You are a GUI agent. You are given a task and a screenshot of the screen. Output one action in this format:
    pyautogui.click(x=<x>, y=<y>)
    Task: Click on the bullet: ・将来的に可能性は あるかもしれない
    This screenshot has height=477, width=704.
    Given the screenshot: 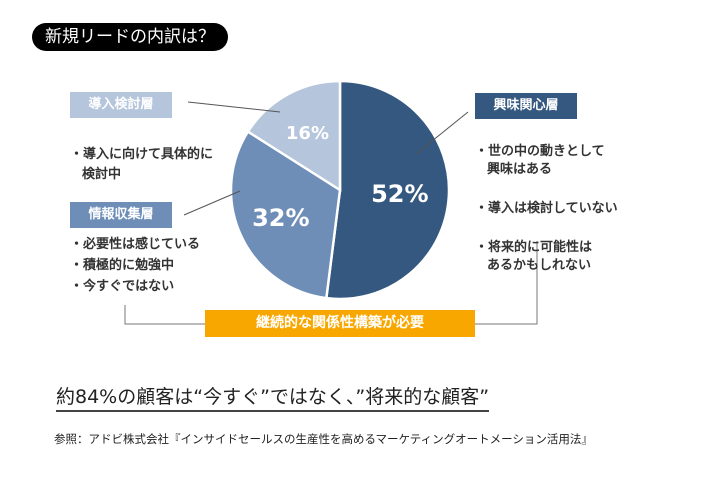 What is the action you would take?
    pyautogui.click(x=534, y=256)
    